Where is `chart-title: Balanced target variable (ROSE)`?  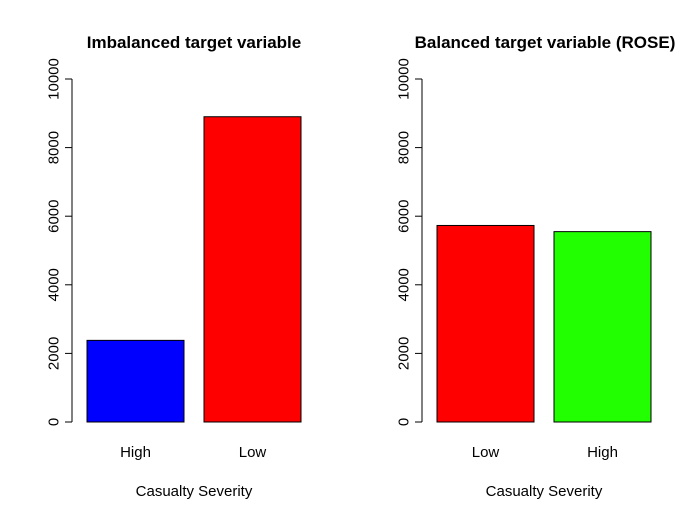 chart-title: Balanced target variable (ROSE) is located at coordinates (545, 42).